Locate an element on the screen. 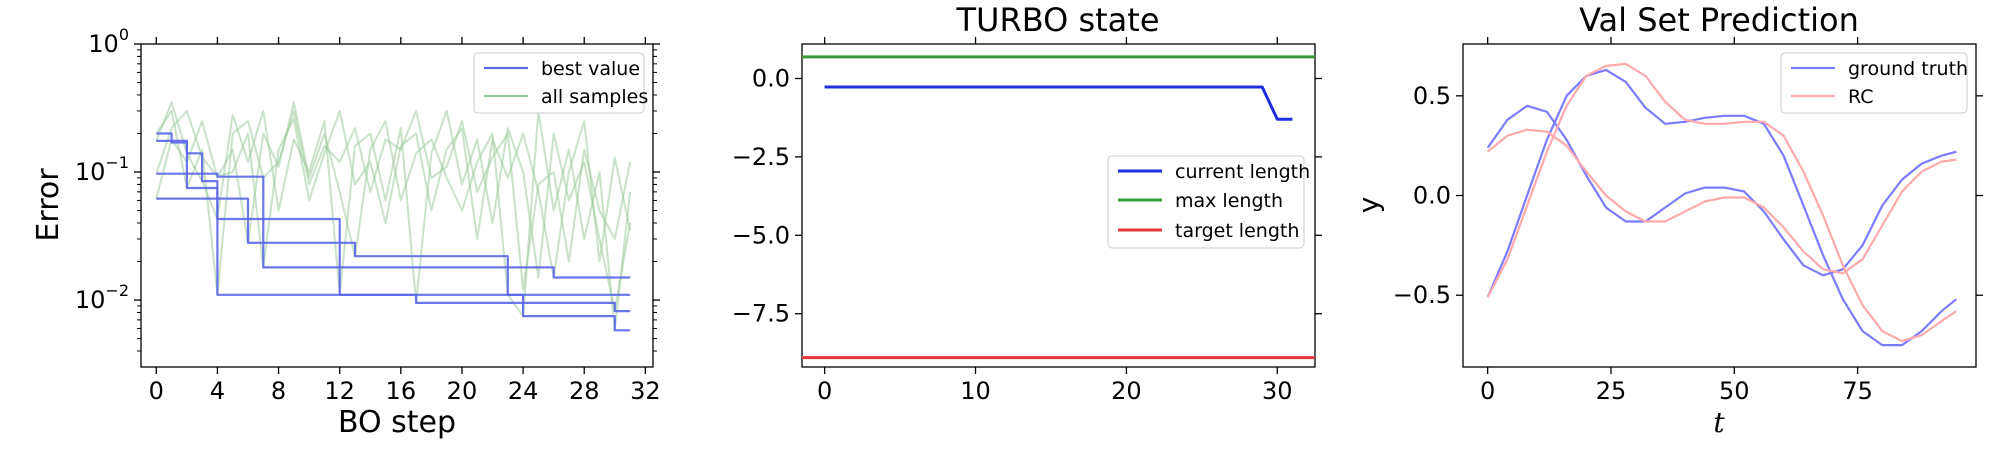  legend: ground truth RC is located at coordinates (1874, 83).